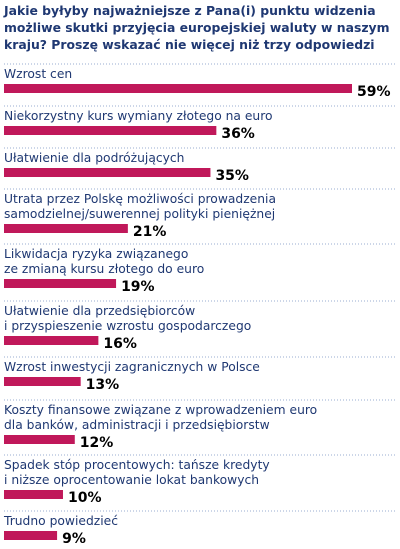  What do you see at coordinates (232, 176) in the screenshot?
I see `value-label: 35%` at bounding box center [232, 176].